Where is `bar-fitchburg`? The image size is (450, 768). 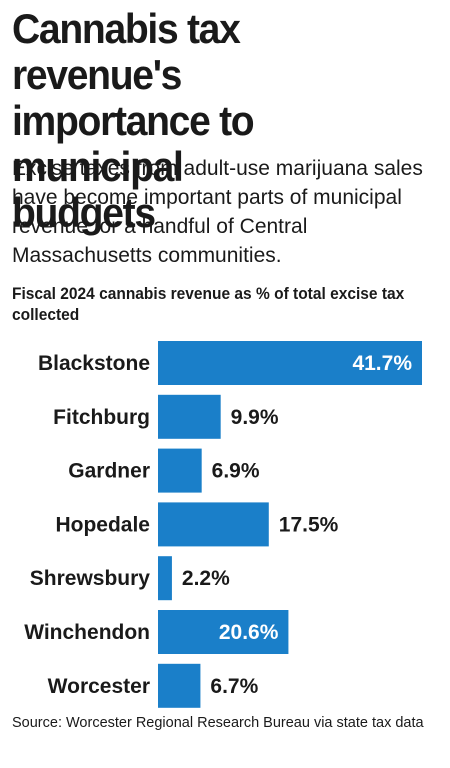
bar-fitchburg is located at coordinates (189, 416).